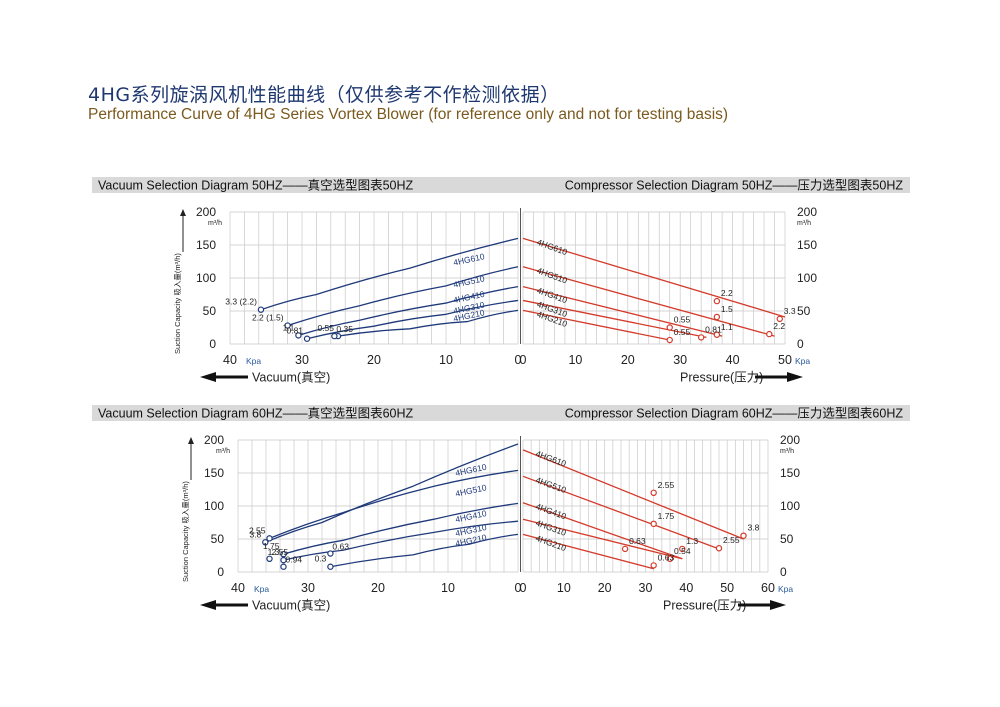 This screenshot has width=1000, height=707. I want to click on operating-point-label: 0.81, so click(294, 331).